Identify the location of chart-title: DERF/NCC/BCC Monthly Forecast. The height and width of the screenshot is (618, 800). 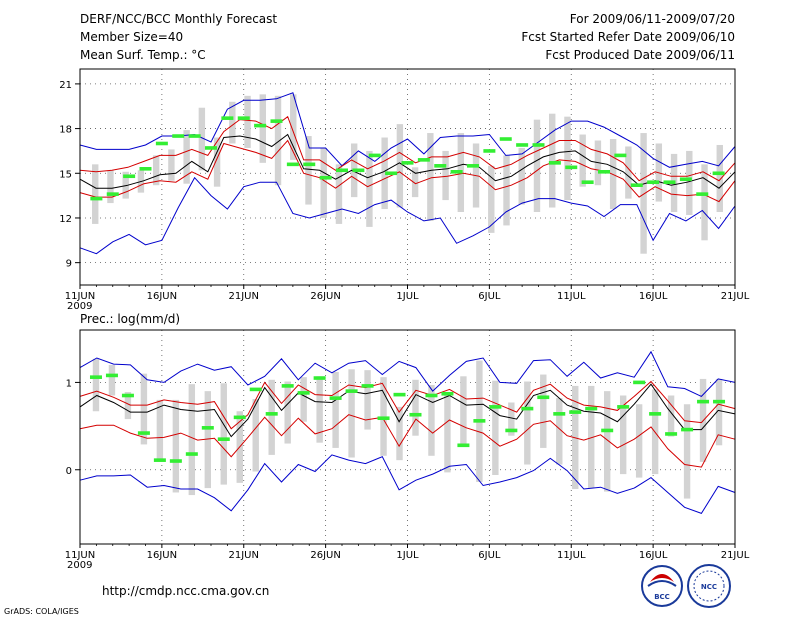
(178, 19).